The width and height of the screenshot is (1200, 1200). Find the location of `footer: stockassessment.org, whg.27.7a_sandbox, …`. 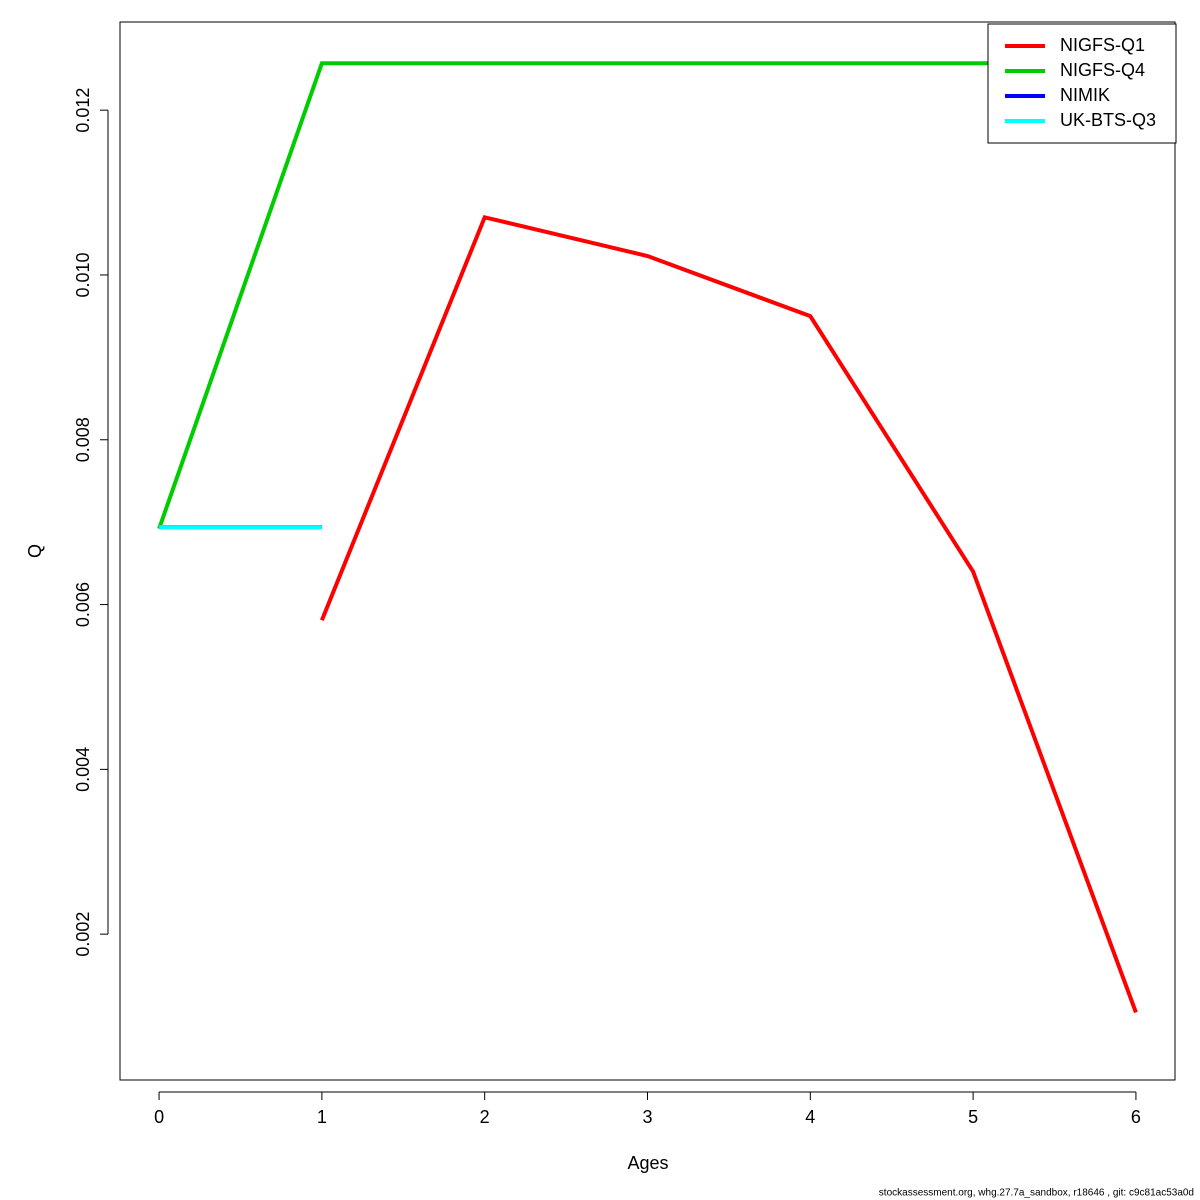

footer: stockassessment.org, whg.27.7a_sandbox, … is located at coordinates (1036, 1193).